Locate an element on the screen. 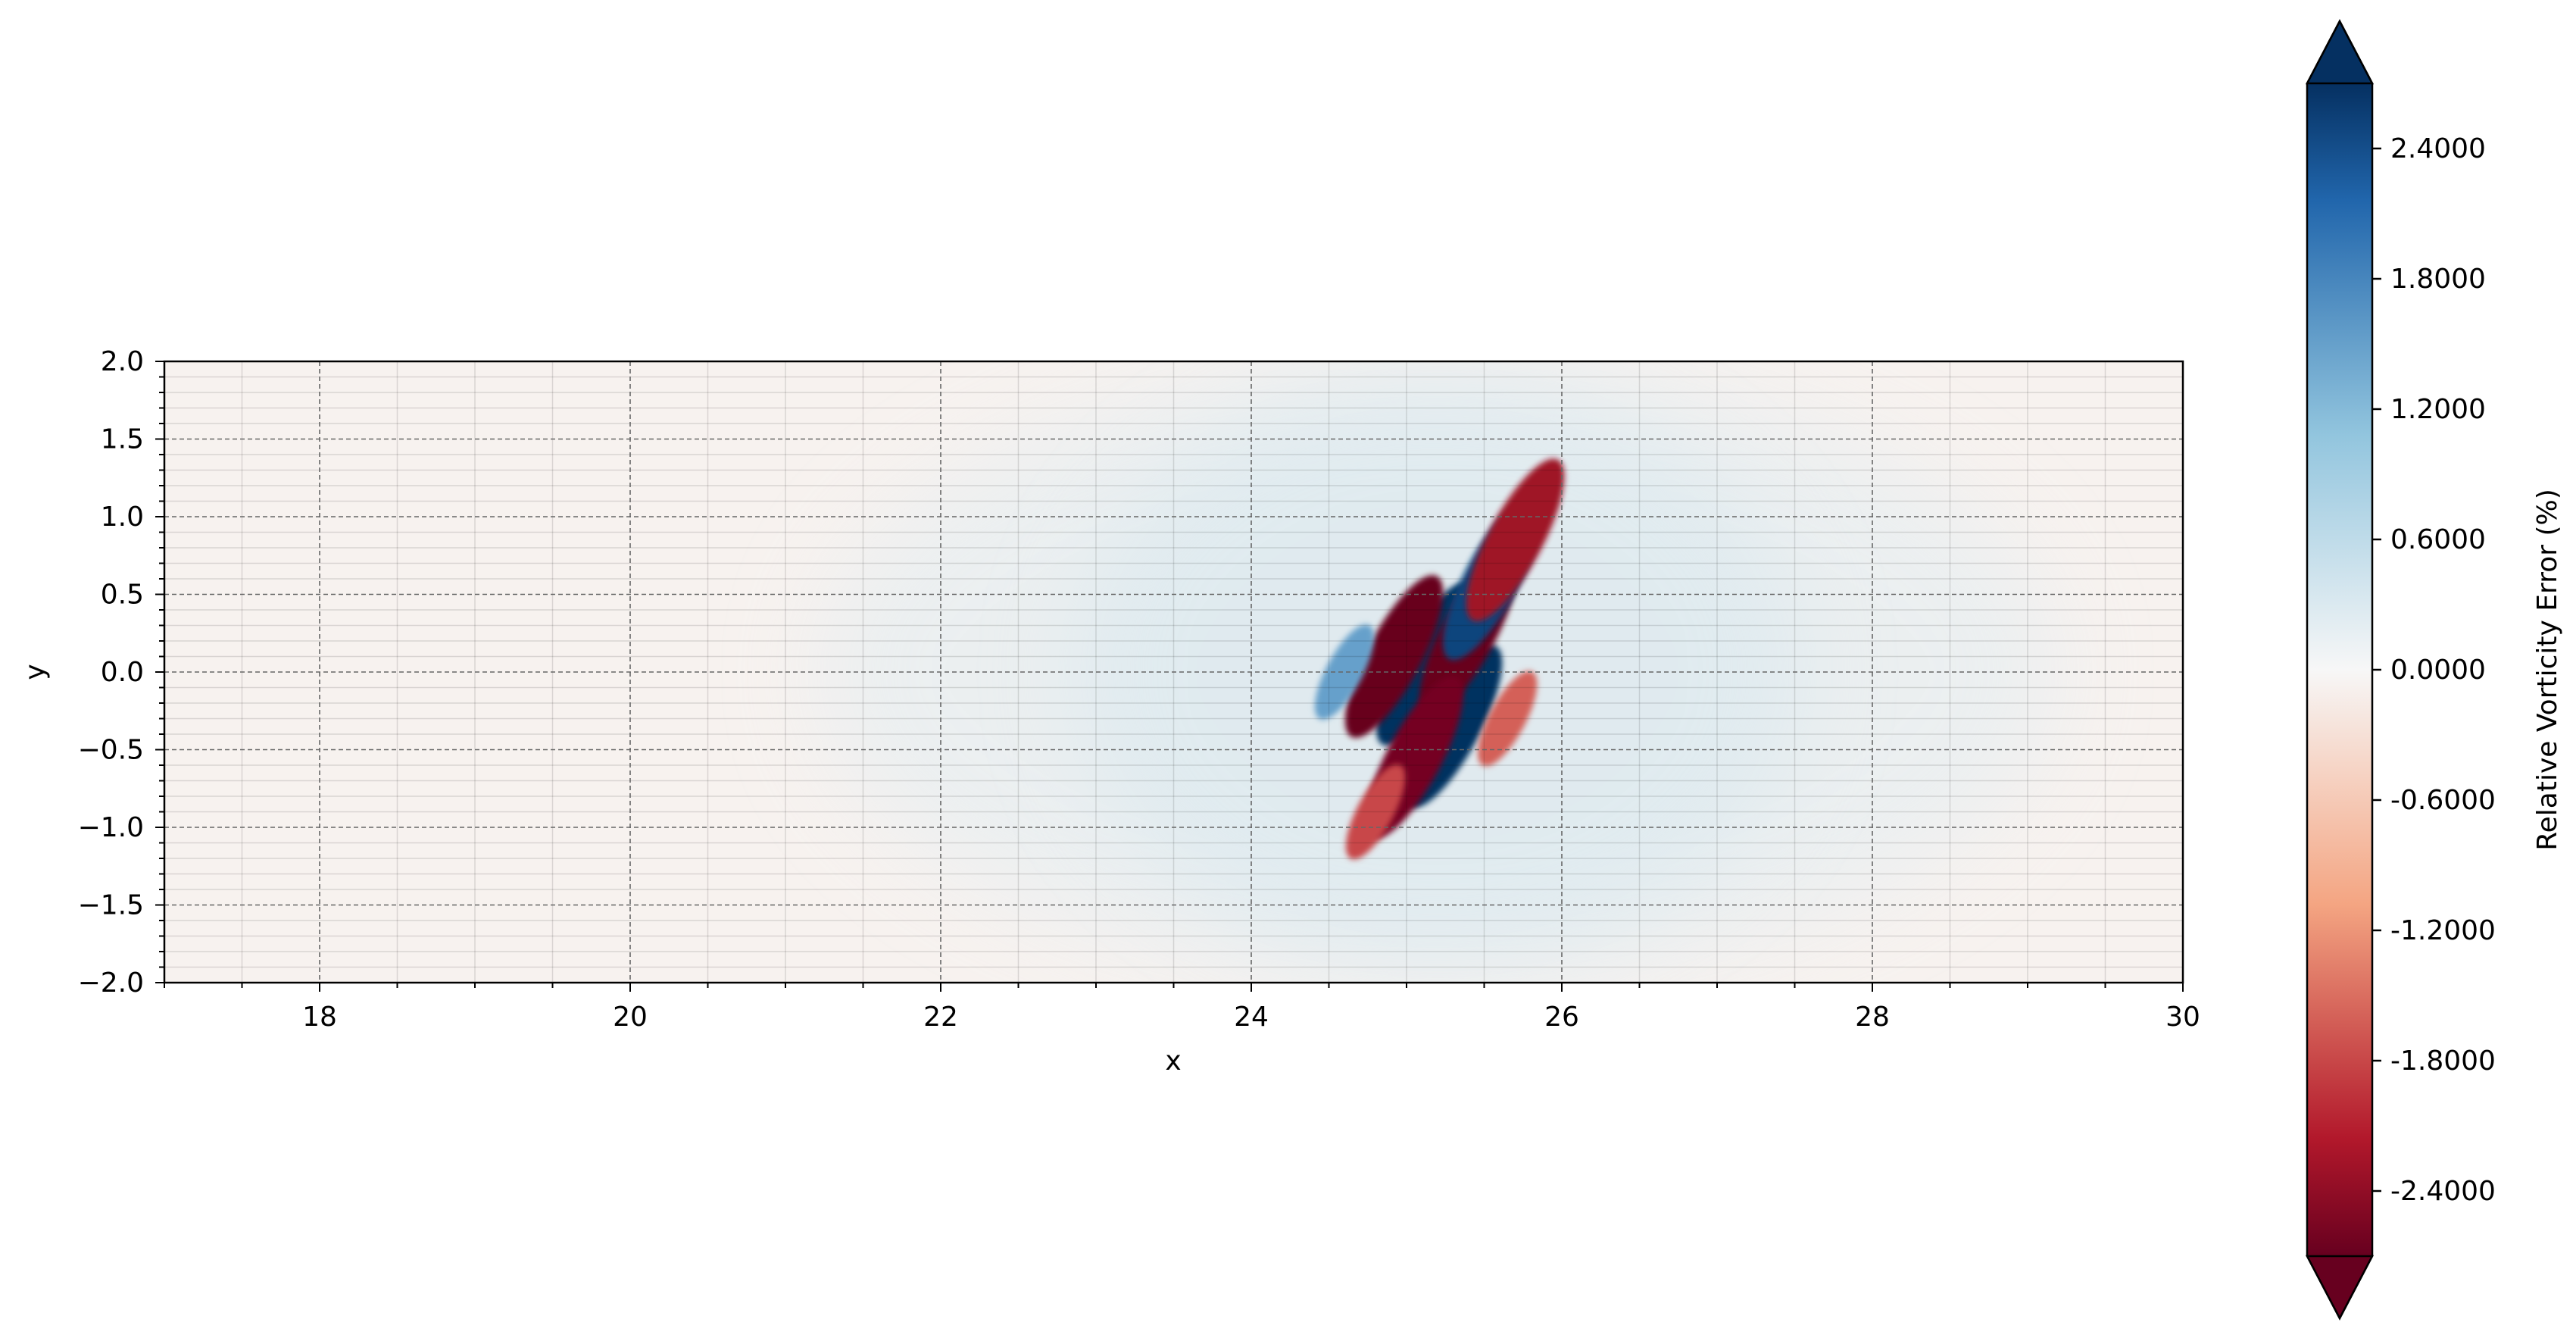 The image size is (2576, 1341). x-tick-label: 18 is located at coordinates (320, 1017).